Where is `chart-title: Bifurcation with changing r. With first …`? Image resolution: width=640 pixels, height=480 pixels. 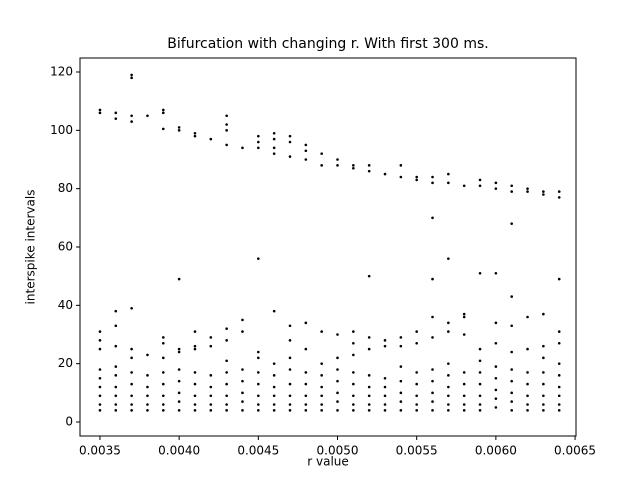
chart-title: Bifurcation with changing r. With first … is located at coordinates (327, 44).